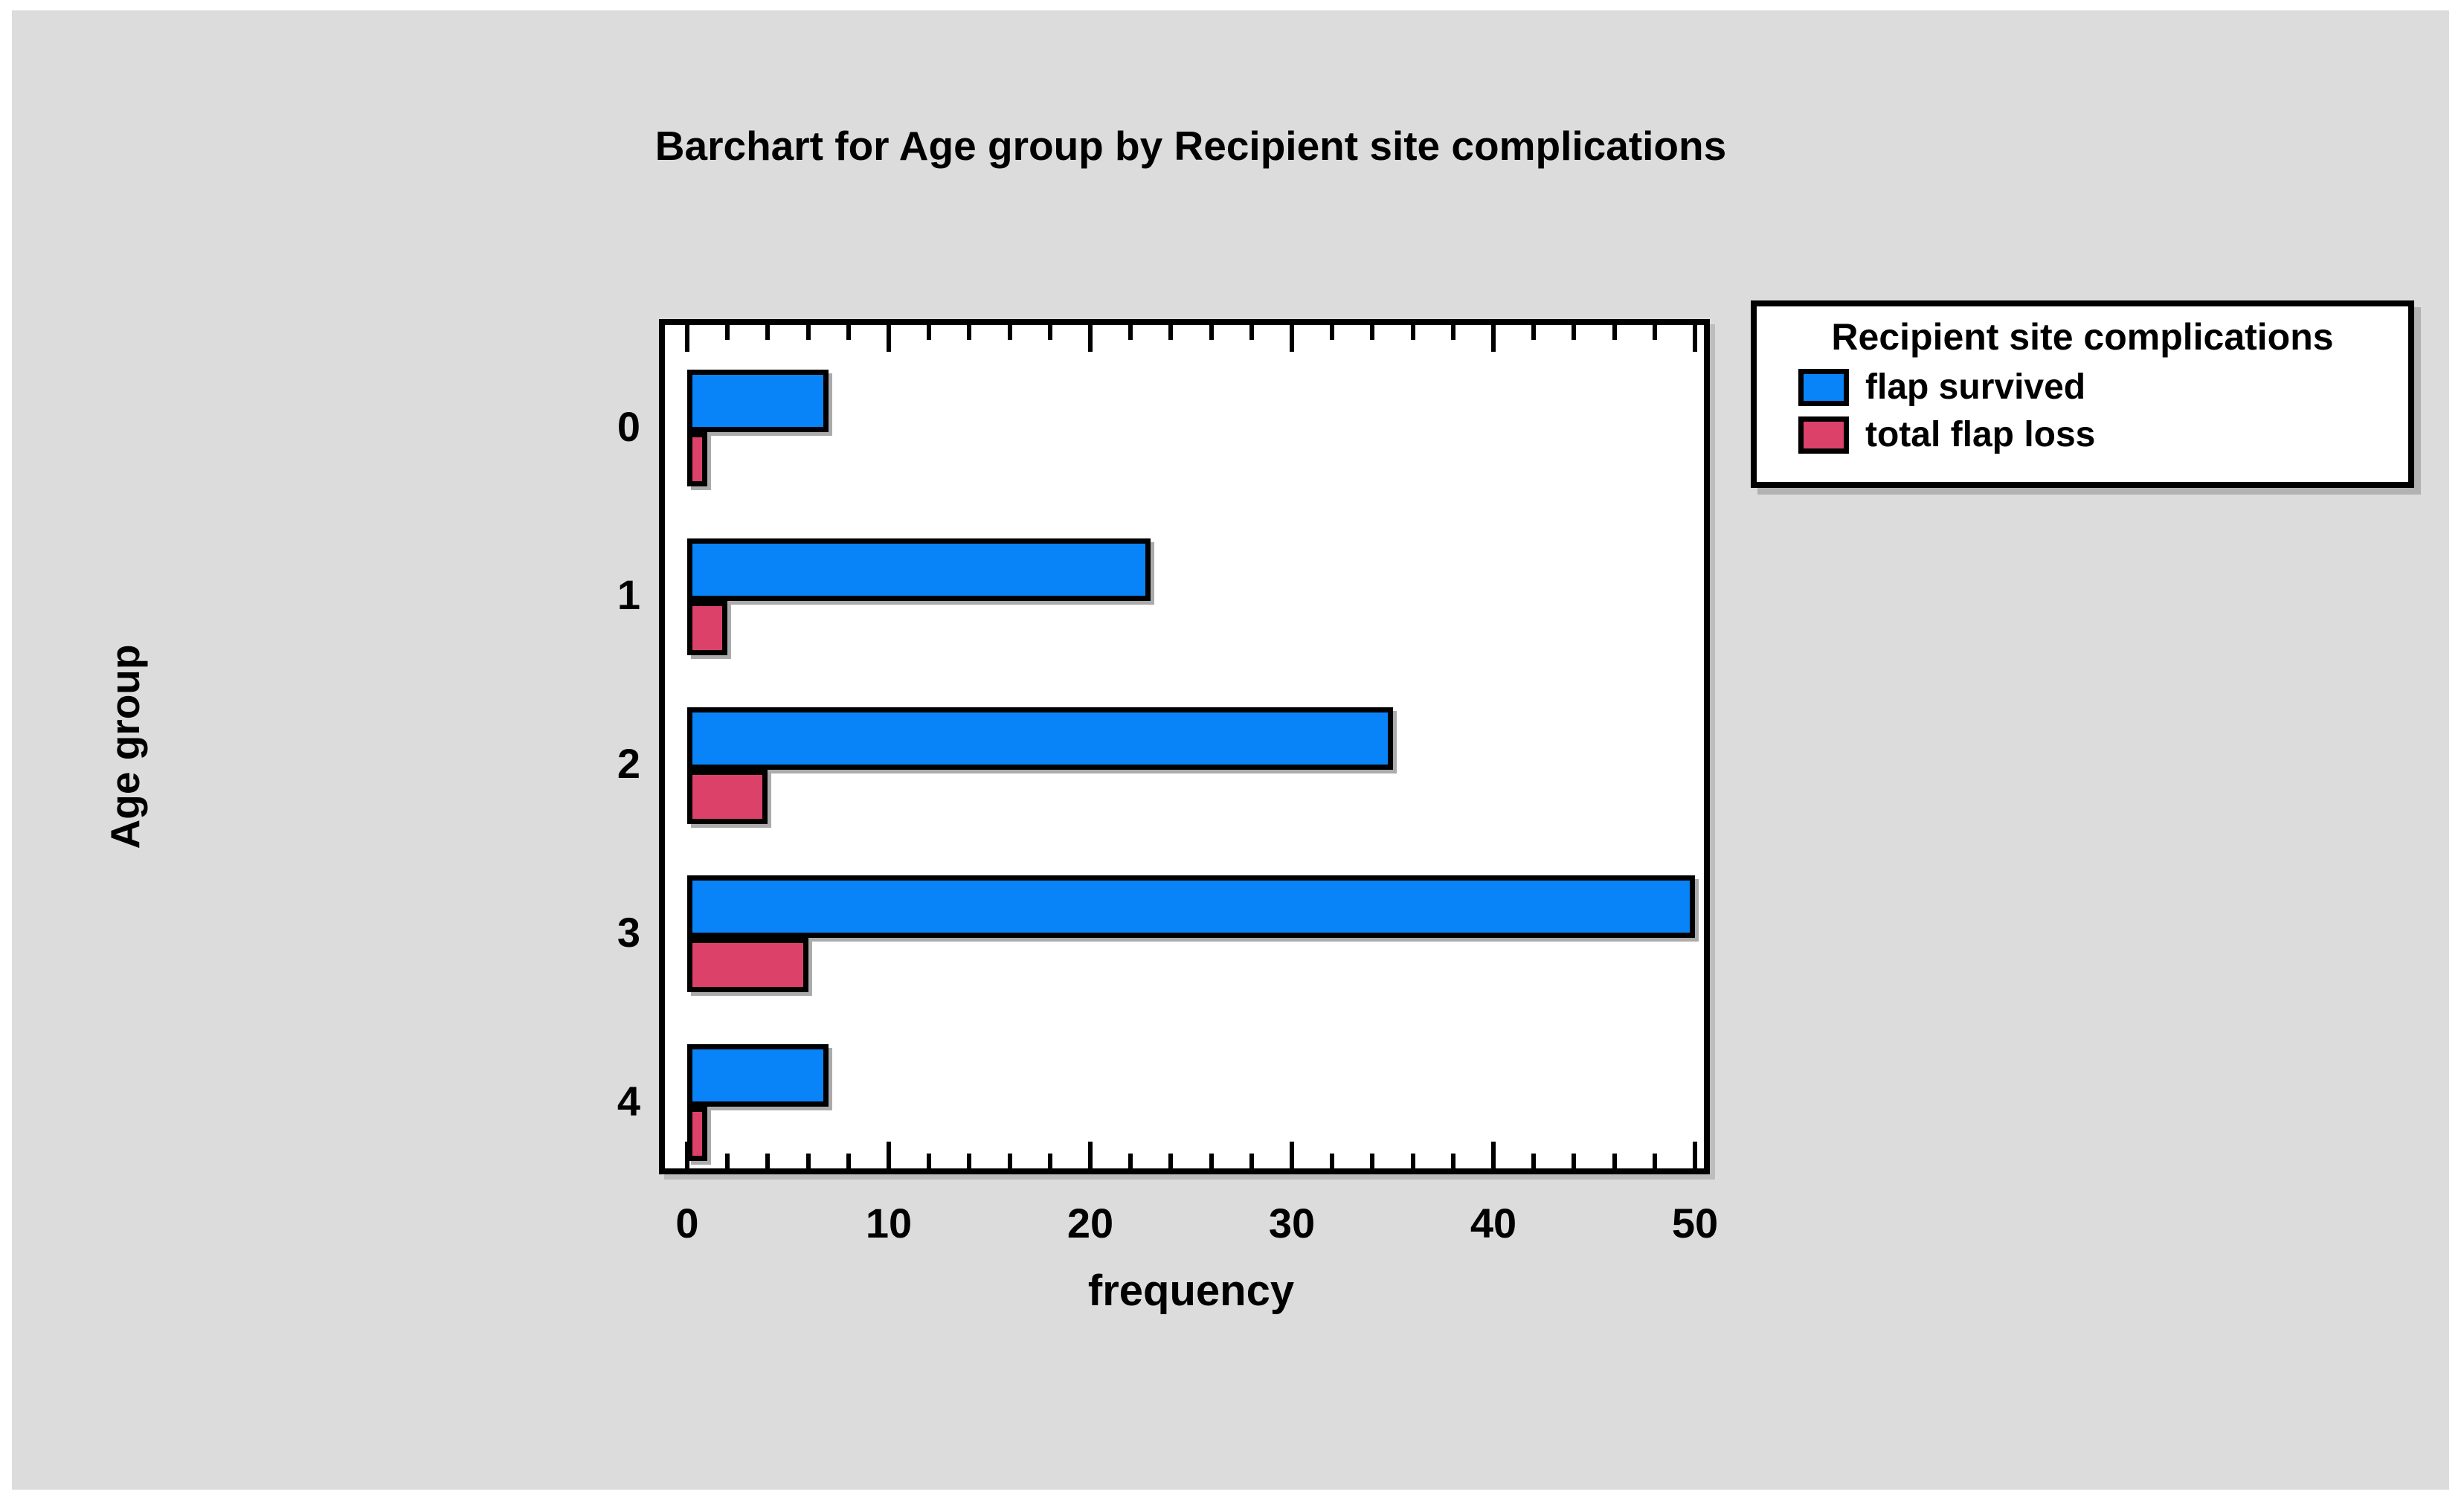 The height and width of the screenshot is (1512, 2464). Describe the element at coordinates (628, 932) in the screenshot. I see `y-tick-label: 3` at that location.